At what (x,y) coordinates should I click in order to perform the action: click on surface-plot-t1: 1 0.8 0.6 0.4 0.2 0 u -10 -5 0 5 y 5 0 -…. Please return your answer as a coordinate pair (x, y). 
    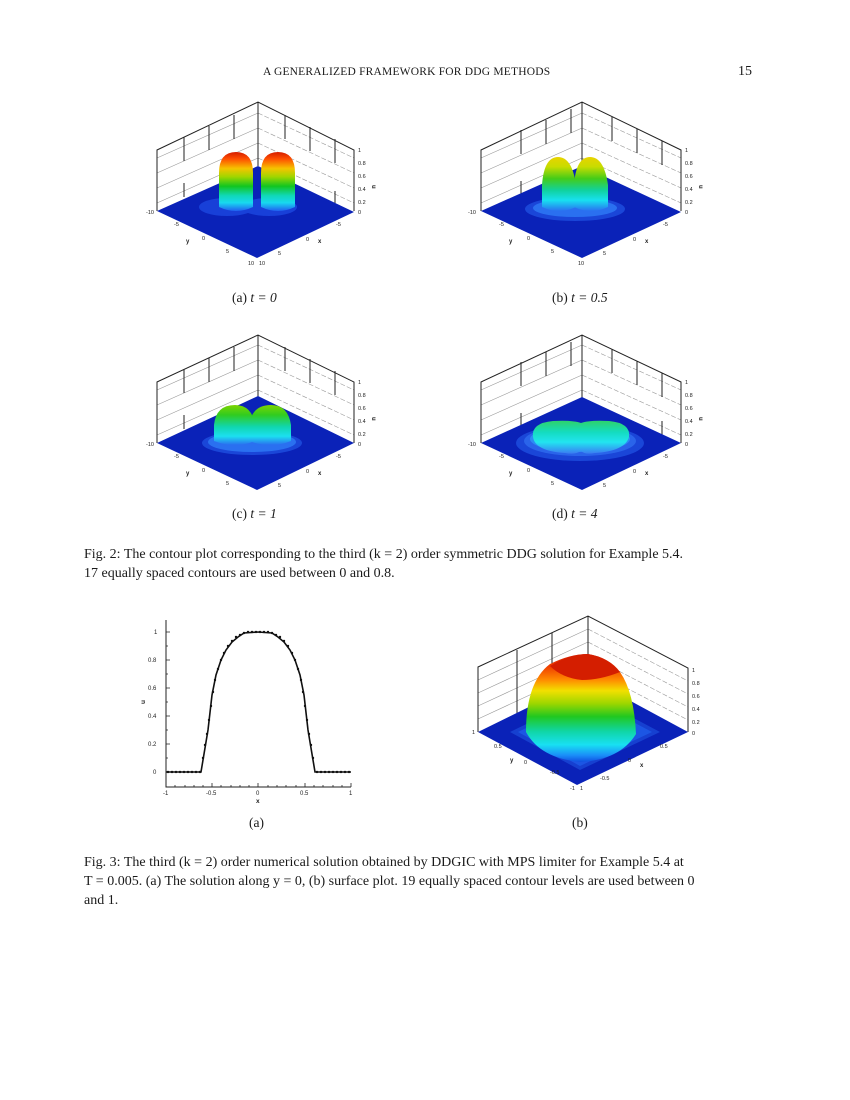
    Looking at the image, I should click on (261, 412).